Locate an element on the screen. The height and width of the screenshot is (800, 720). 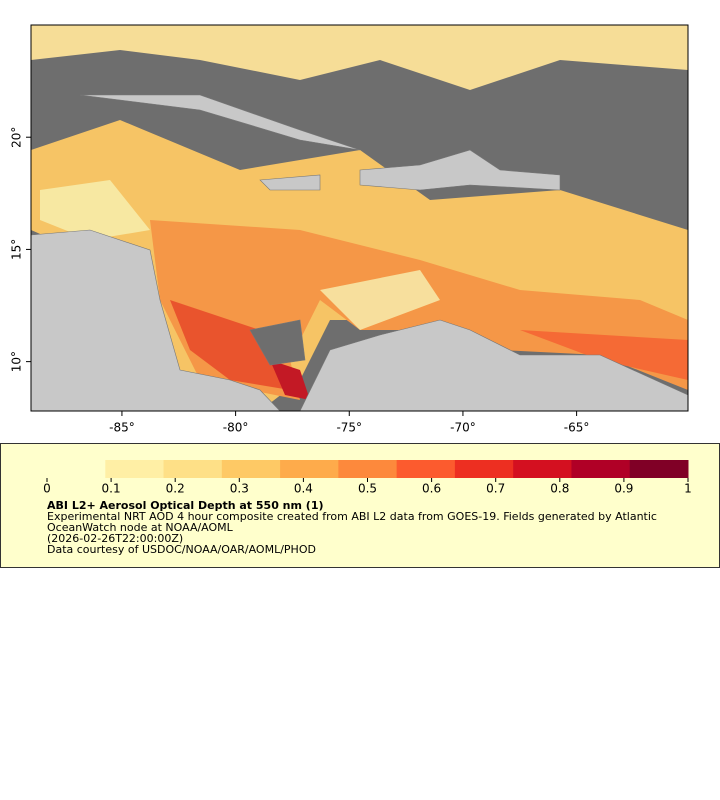
x-tick-label: -85° is located at coordinates (122, 428).